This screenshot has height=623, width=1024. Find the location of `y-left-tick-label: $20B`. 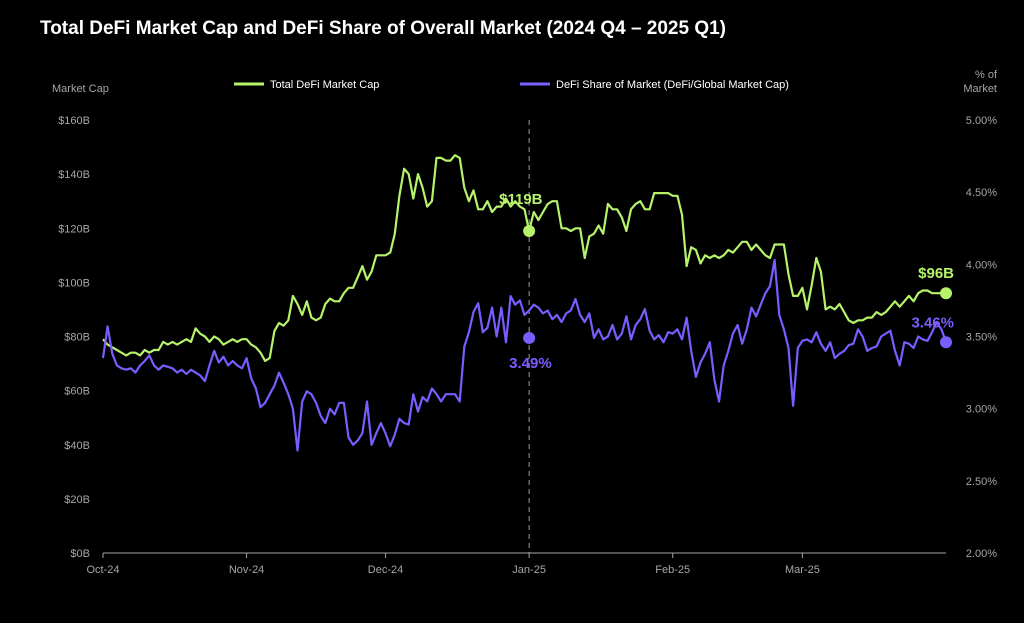

y-left-tick-label: $20B is located at coordinates (77, 500).